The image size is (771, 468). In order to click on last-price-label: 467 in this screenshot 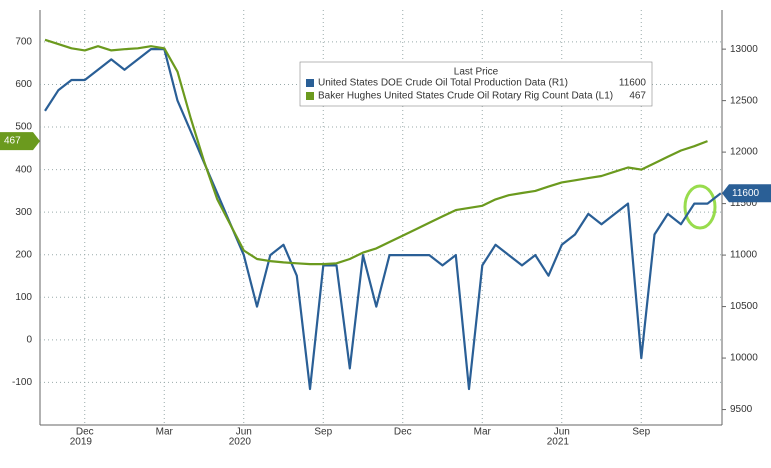, I will do `click(12, 141)`.